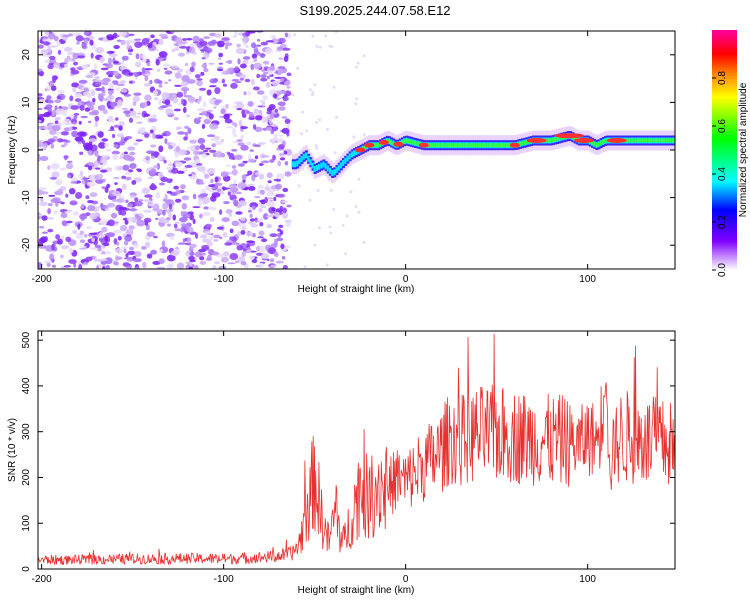 This screenshot has width=750, height=605. What do you see at coordinates (26, 150) in the screenshot?
I see `y-tick-label: 0` at bounding box center [26, 150].